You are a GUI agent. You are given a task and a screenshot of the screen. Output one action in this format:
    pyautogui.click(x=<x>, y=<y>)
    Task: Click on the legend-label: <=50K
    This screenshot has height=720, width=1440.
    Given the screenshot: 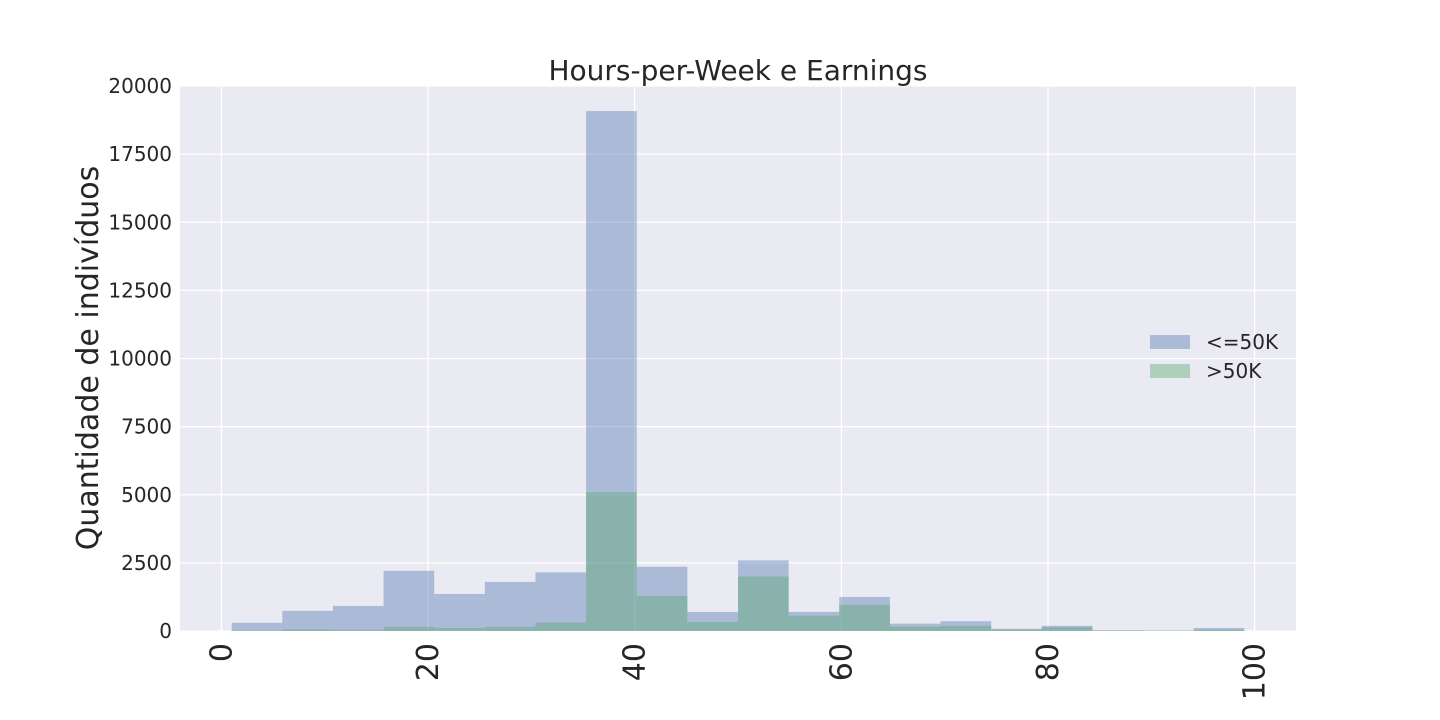 What is the action you would take?
    pyautogui.click(x=1242, y=342)
    